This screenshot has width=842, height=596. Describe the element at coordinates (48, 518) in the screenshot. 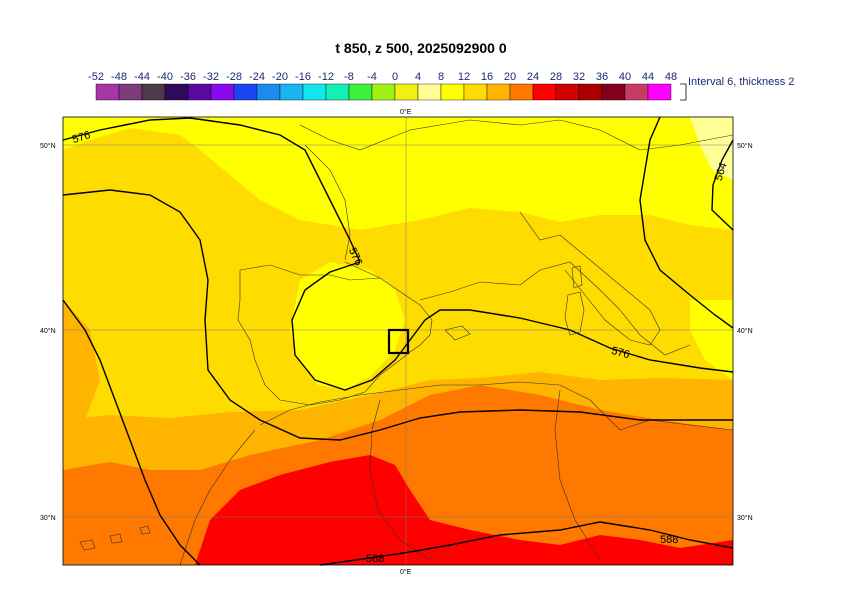

I see `lat-label-left-30: 30°N` at that location.